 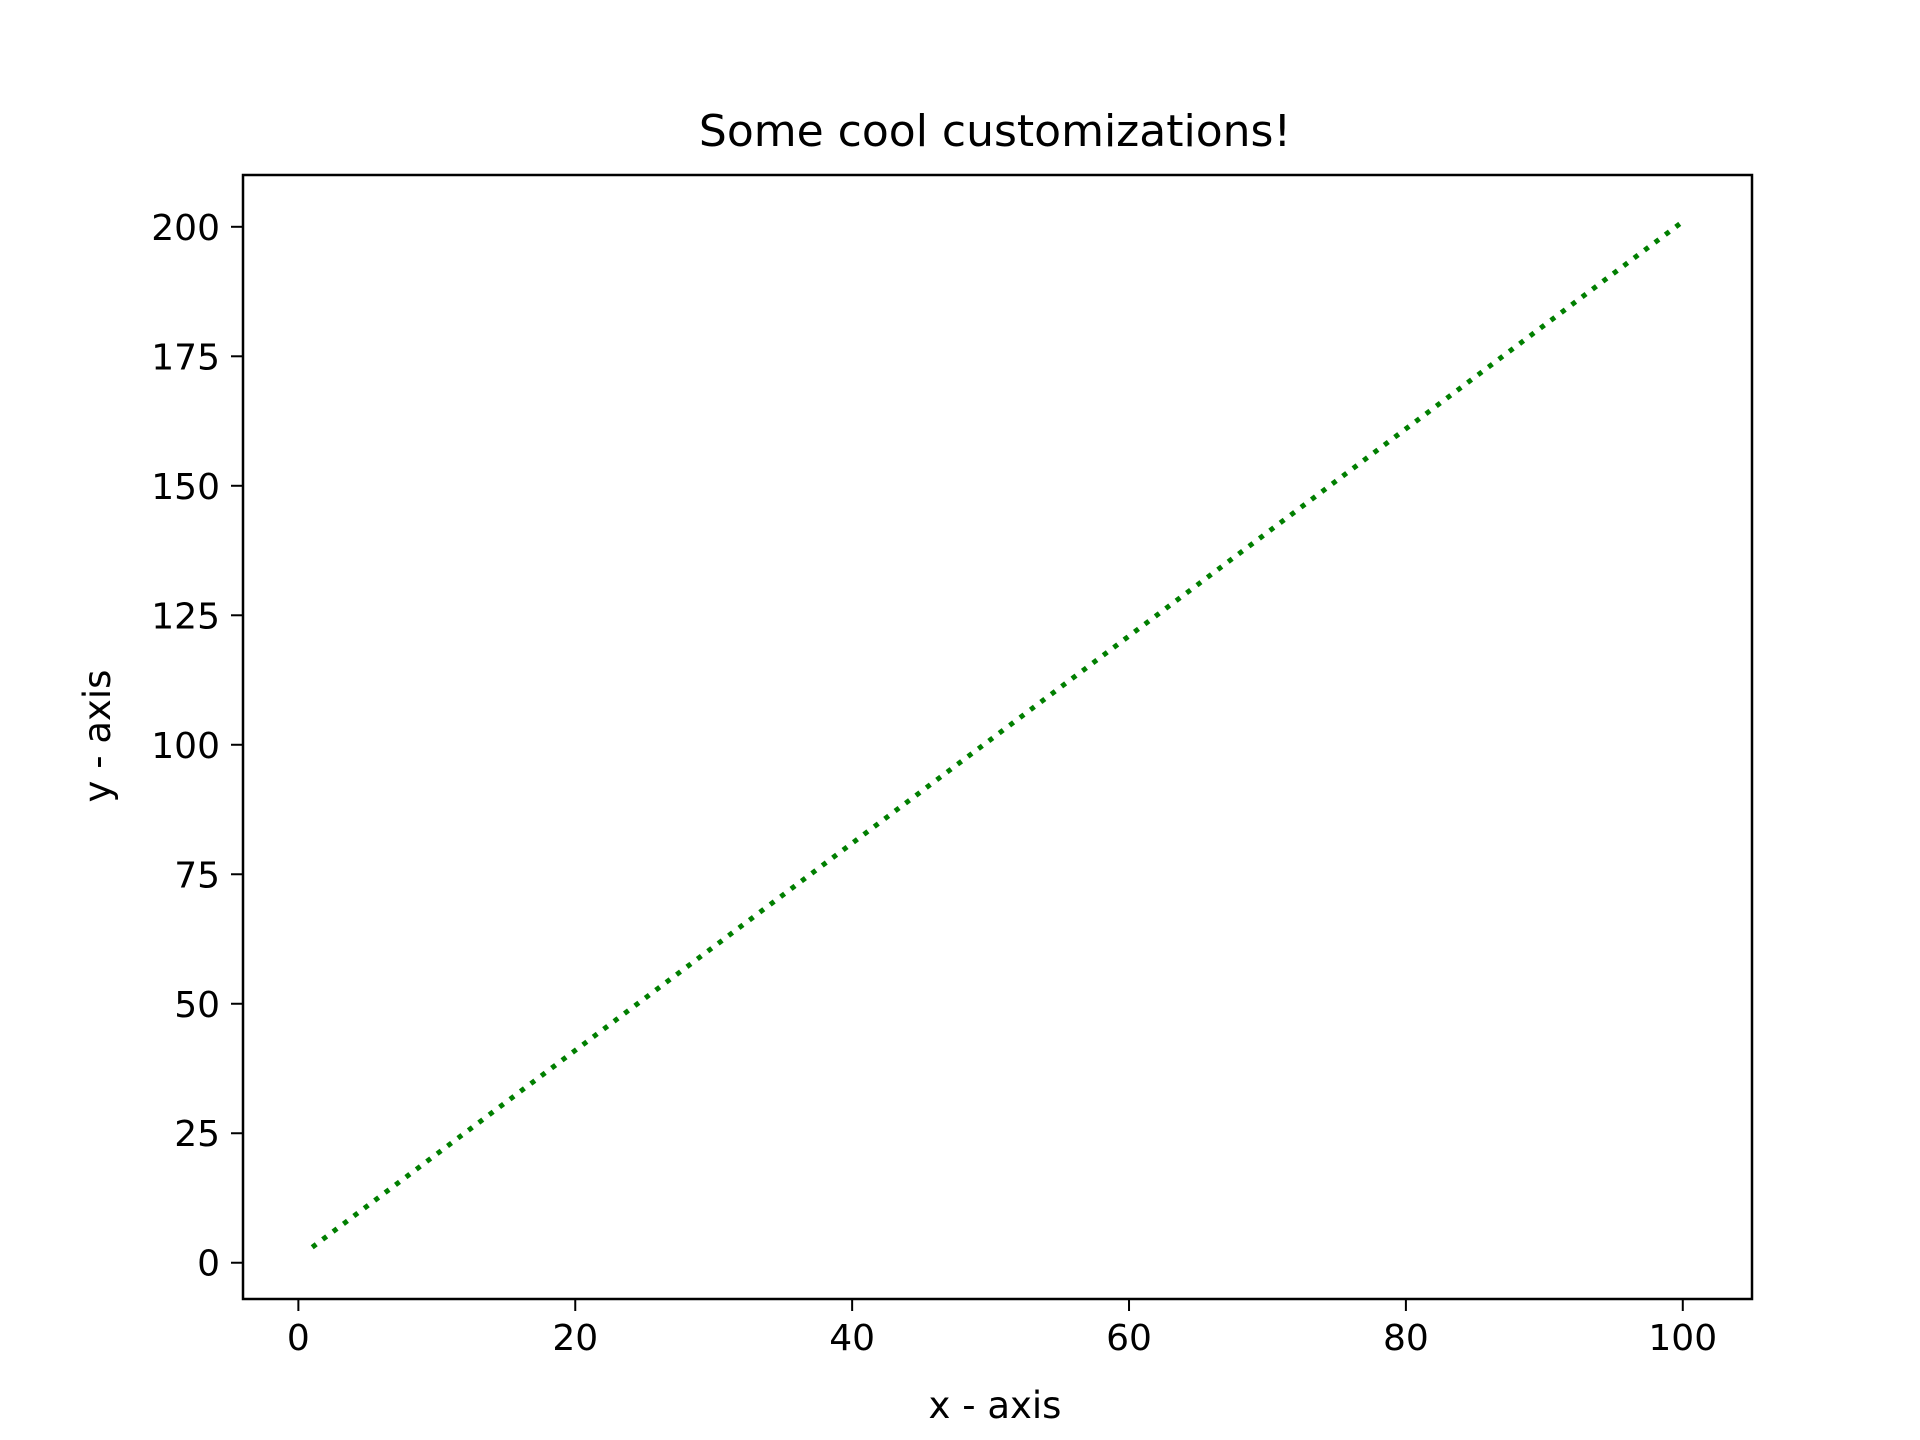 What do you see at coordinates (575, 1338) in the screenshot?
I see `x-tick-label: 20` at bounding box center [575, 1338].